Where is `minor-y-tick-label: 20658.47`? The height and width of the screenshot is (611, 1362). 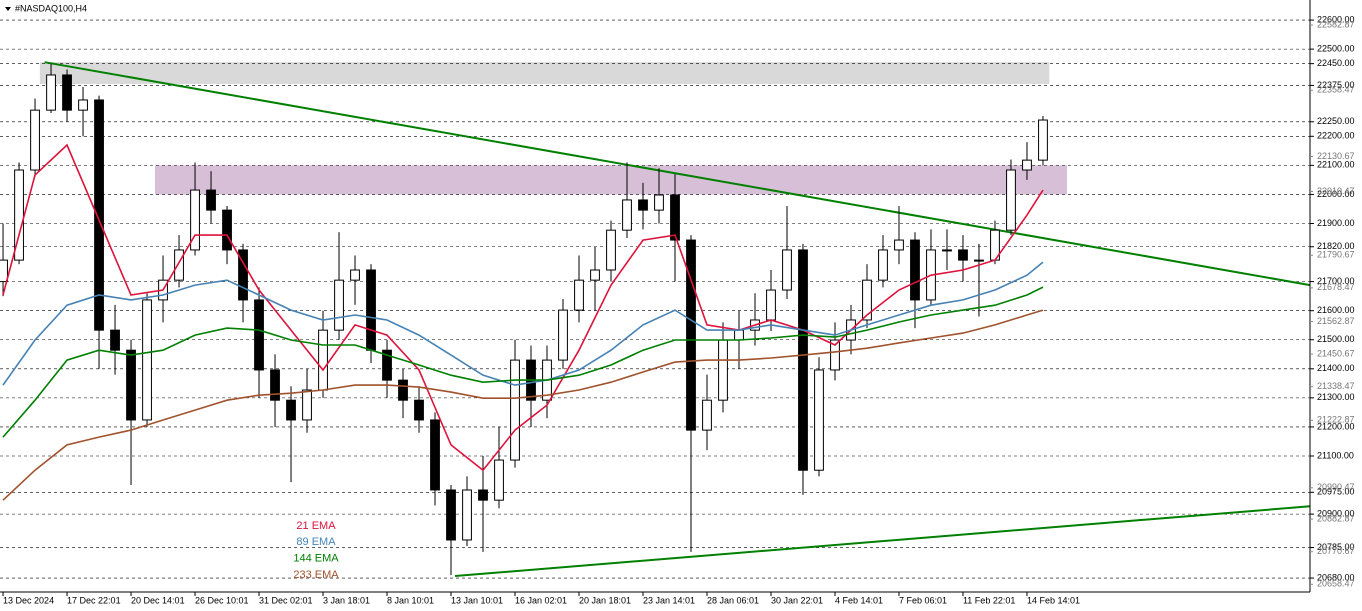 minor-y-tick-label: 20658.47 is located at coordinates (1336, 584).